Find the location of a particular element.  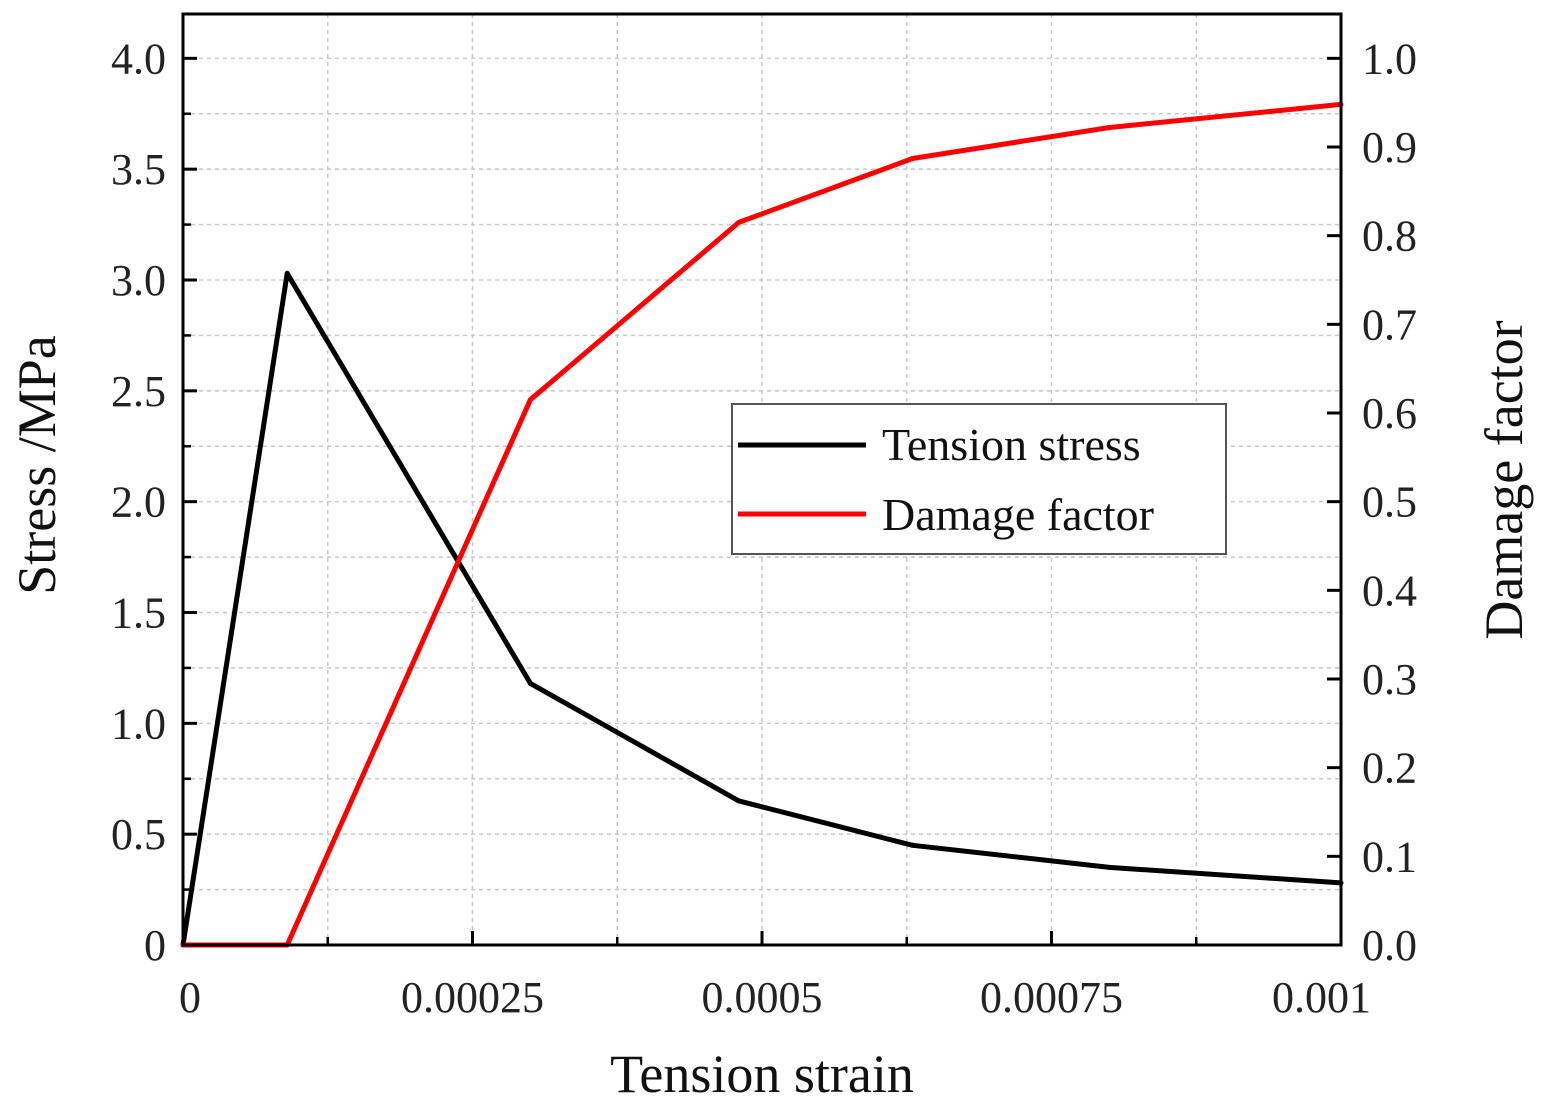

y-left-tick-label: 1.5 is located at coordinates (138, 613).